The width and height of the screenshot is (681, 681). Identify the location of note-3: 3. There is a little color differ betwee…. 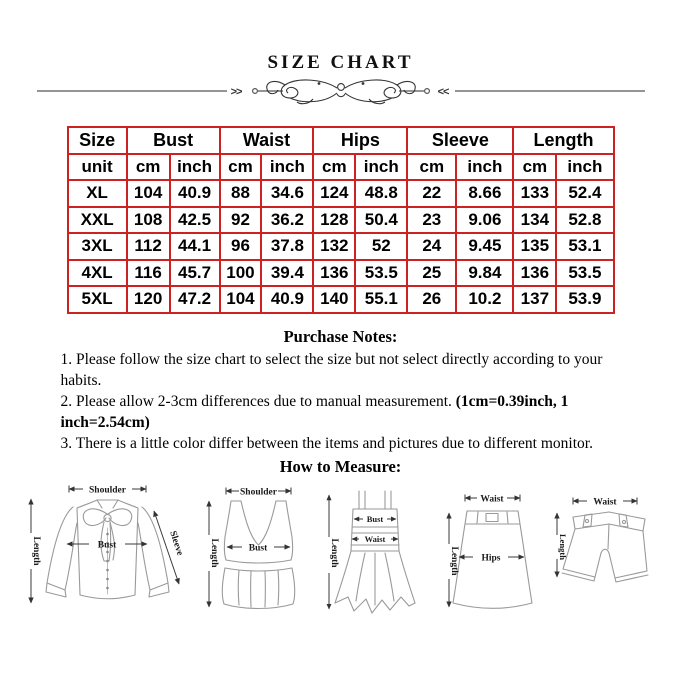
(326, 443).